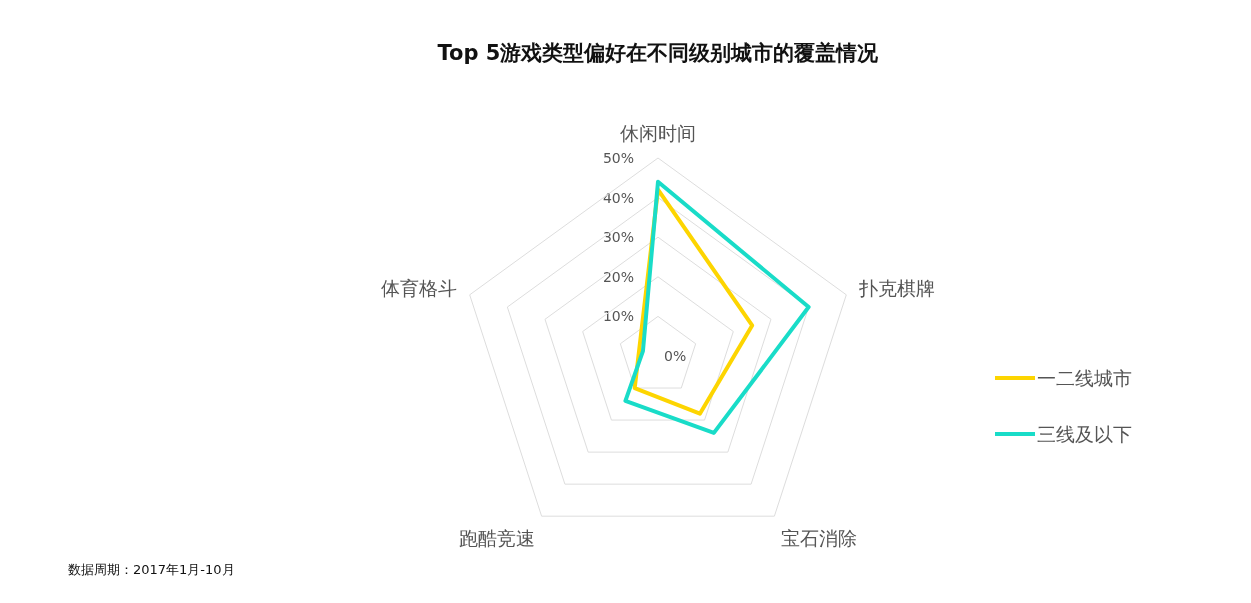 This screenshot has width=1251, height=603. I want to click on y-tick-label: 30%, so click(618, 237).